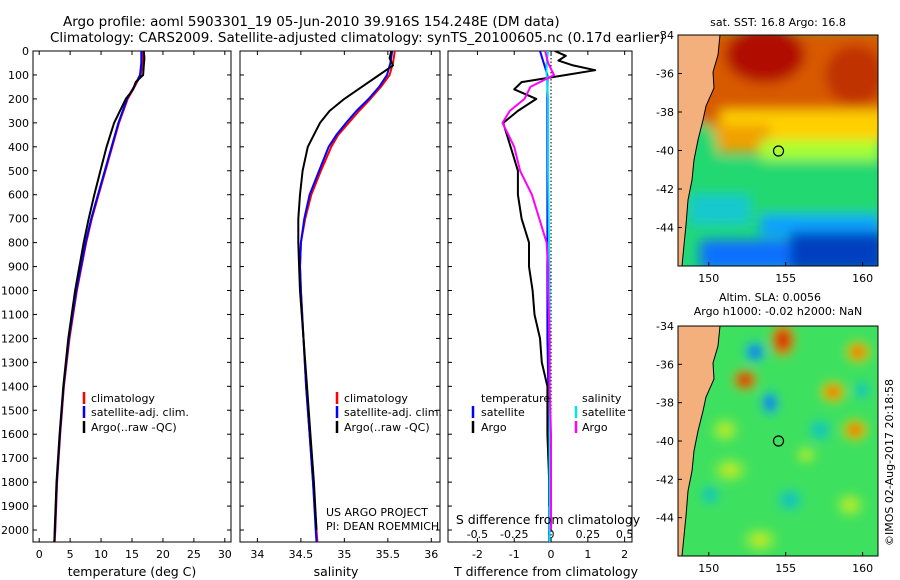  I want to click on x-tick-label: 0, so click(551, 554).